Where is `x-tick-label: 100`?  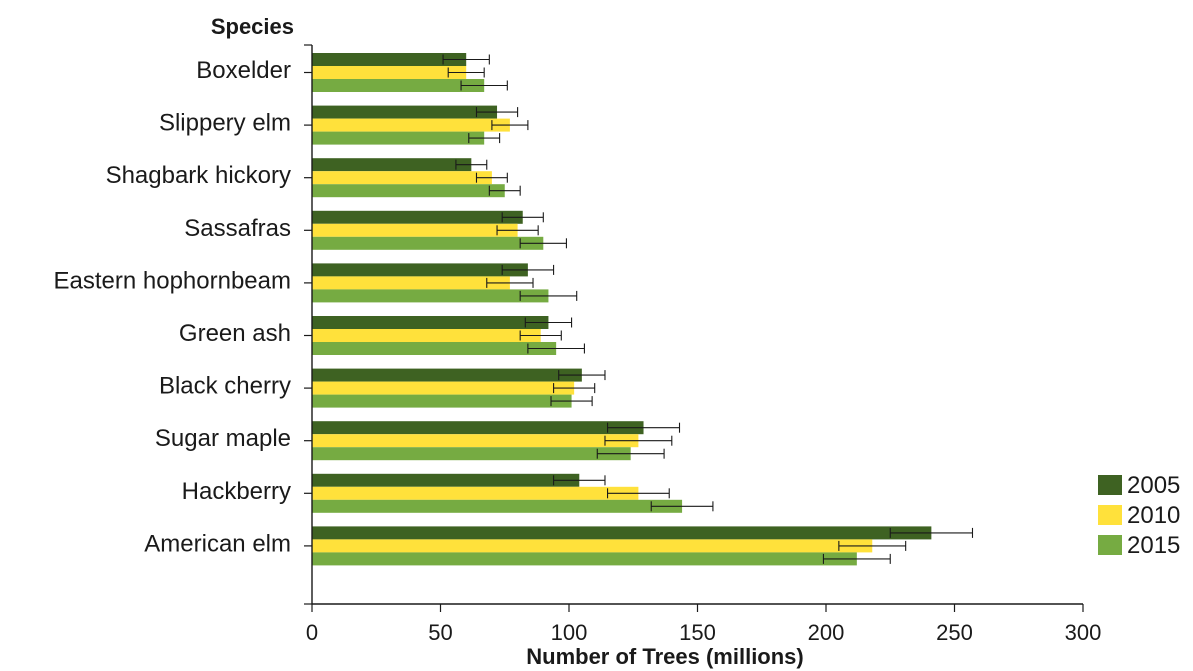 x-tick-label: 100 is located at coordinates (569, 632).